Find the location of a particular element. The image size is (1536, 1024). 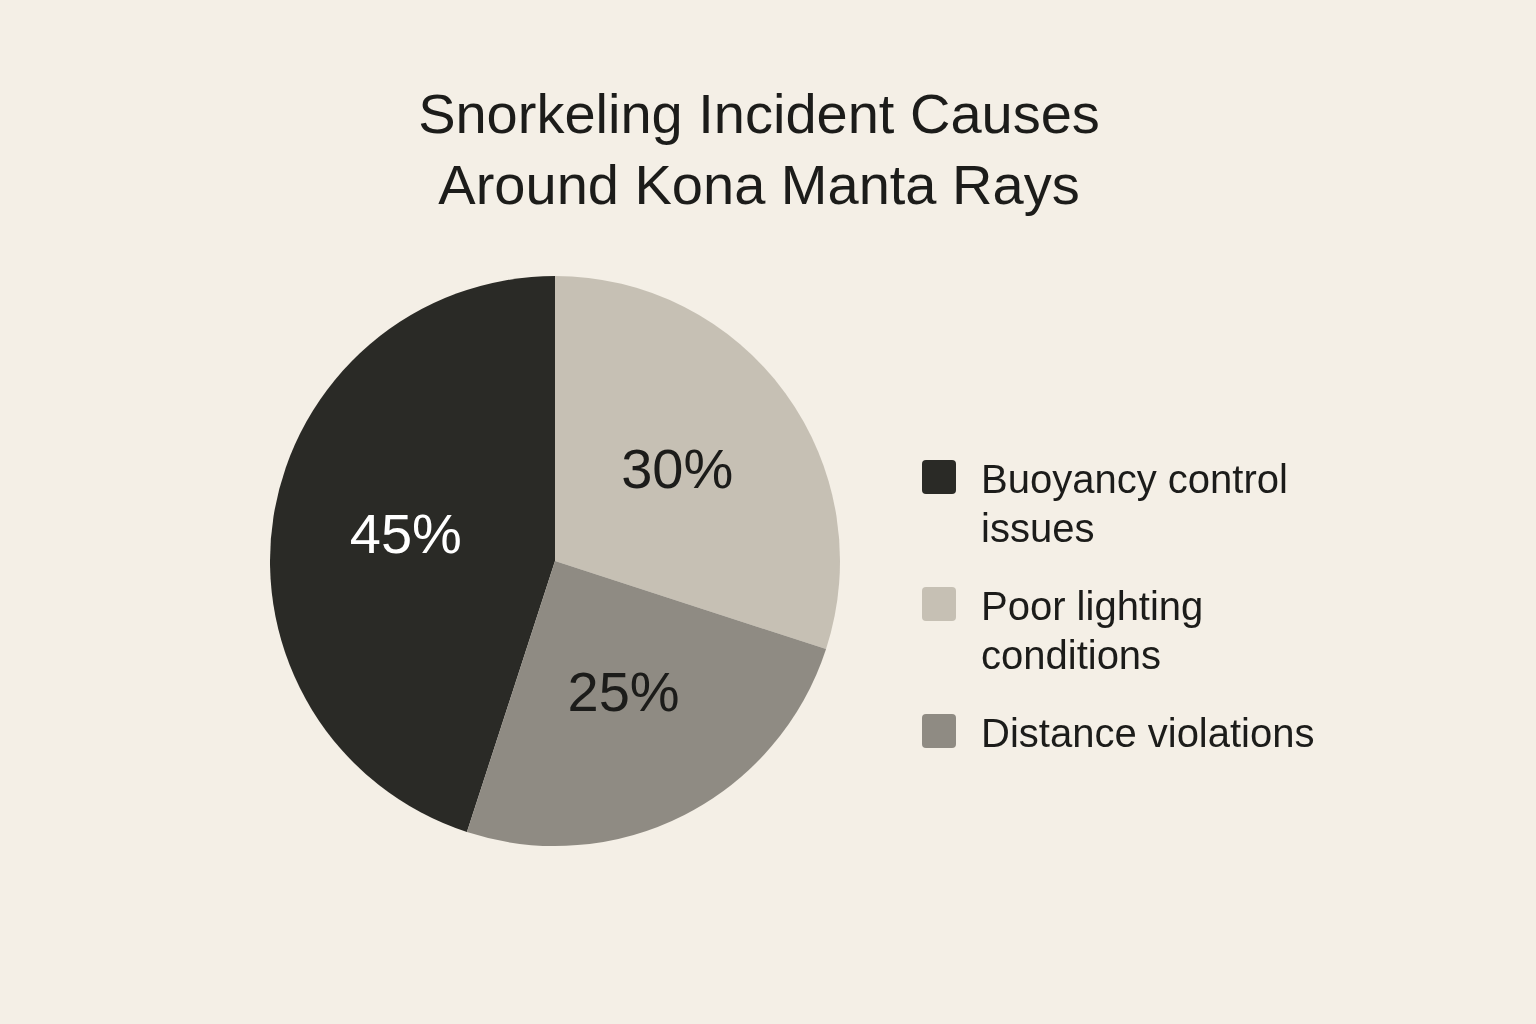

legend-label: Buoyancy control issues is located at coordinates (1135, 504).